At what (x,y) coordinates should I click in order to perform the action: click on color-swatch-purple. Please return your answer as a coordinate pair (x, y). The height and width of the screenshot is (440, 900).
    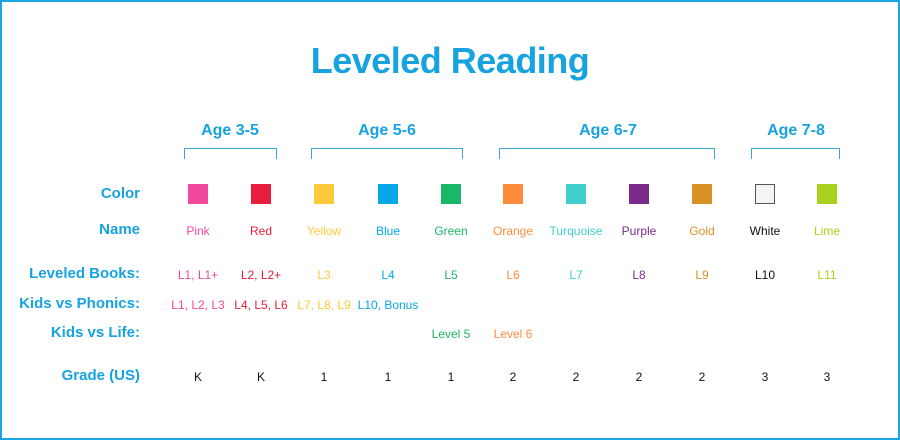
    Looking at the image, I should click on (639, 194).